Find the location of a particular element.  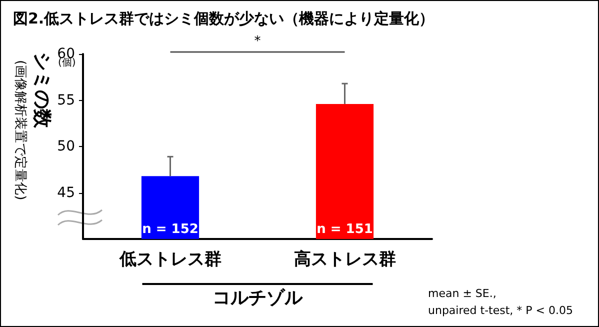

y-tick-label: 45 is located at coordinates (66, 192).